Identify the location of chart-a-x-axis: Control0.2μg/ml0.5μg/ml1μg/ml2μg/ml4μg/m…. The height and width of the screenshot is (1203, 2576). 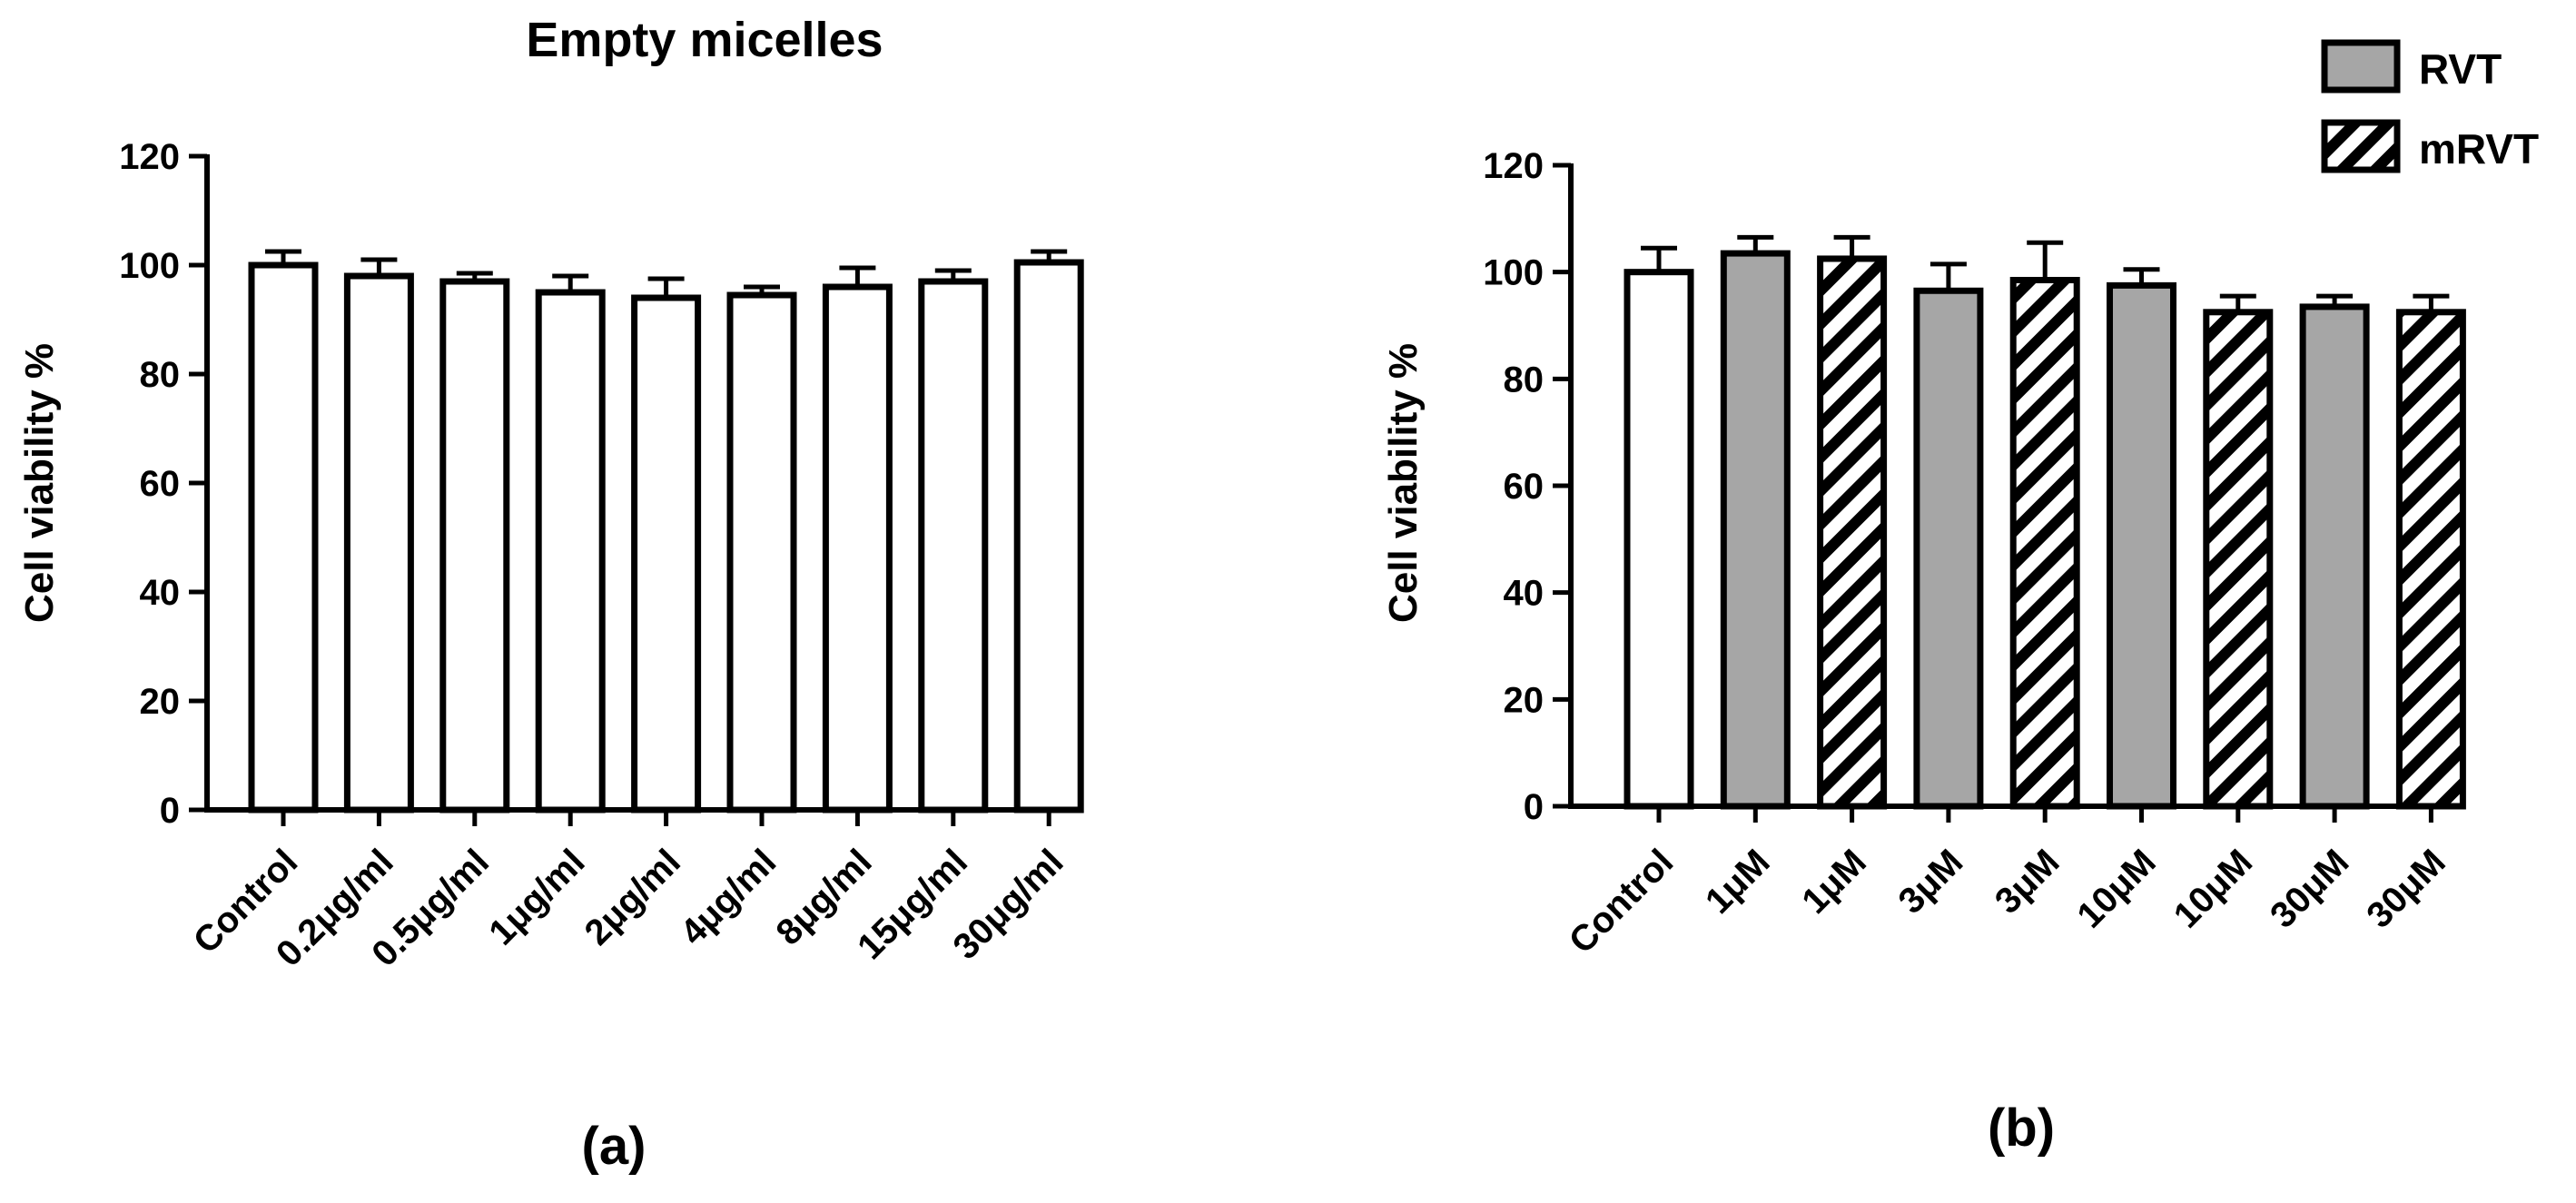
(628, 890).